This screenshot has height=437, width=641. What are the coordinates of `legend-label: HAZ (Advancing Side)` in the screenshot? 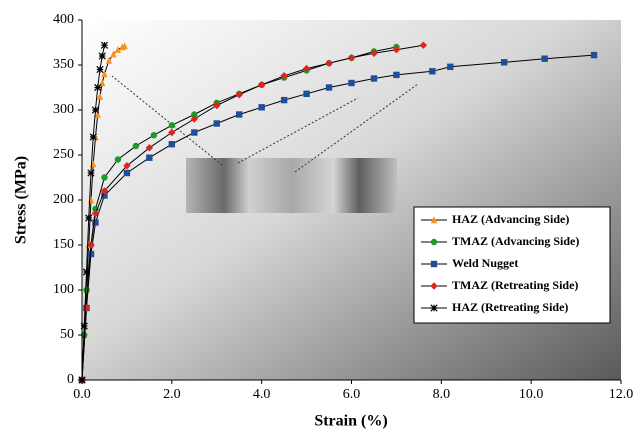 It's located at (510, 219).